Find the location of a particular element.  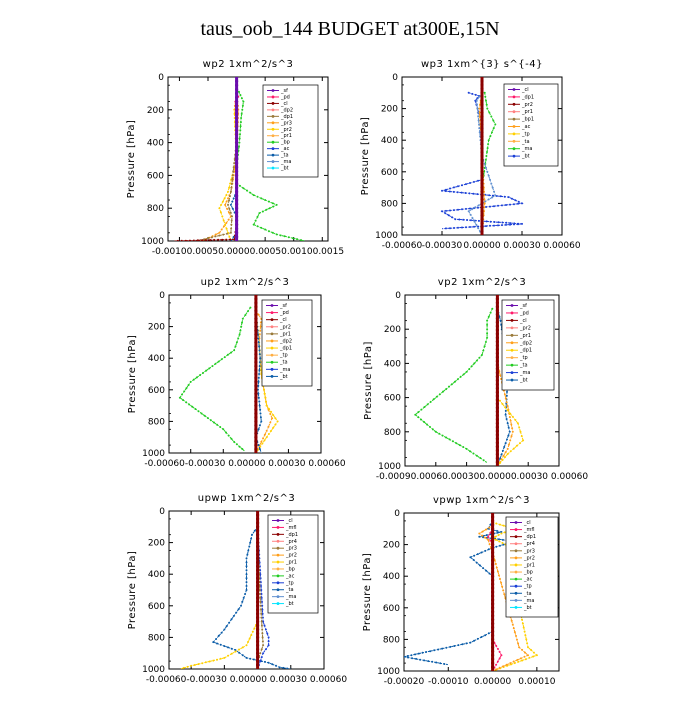

legend-entry: _bp1 is located at coordinates (527, 120).